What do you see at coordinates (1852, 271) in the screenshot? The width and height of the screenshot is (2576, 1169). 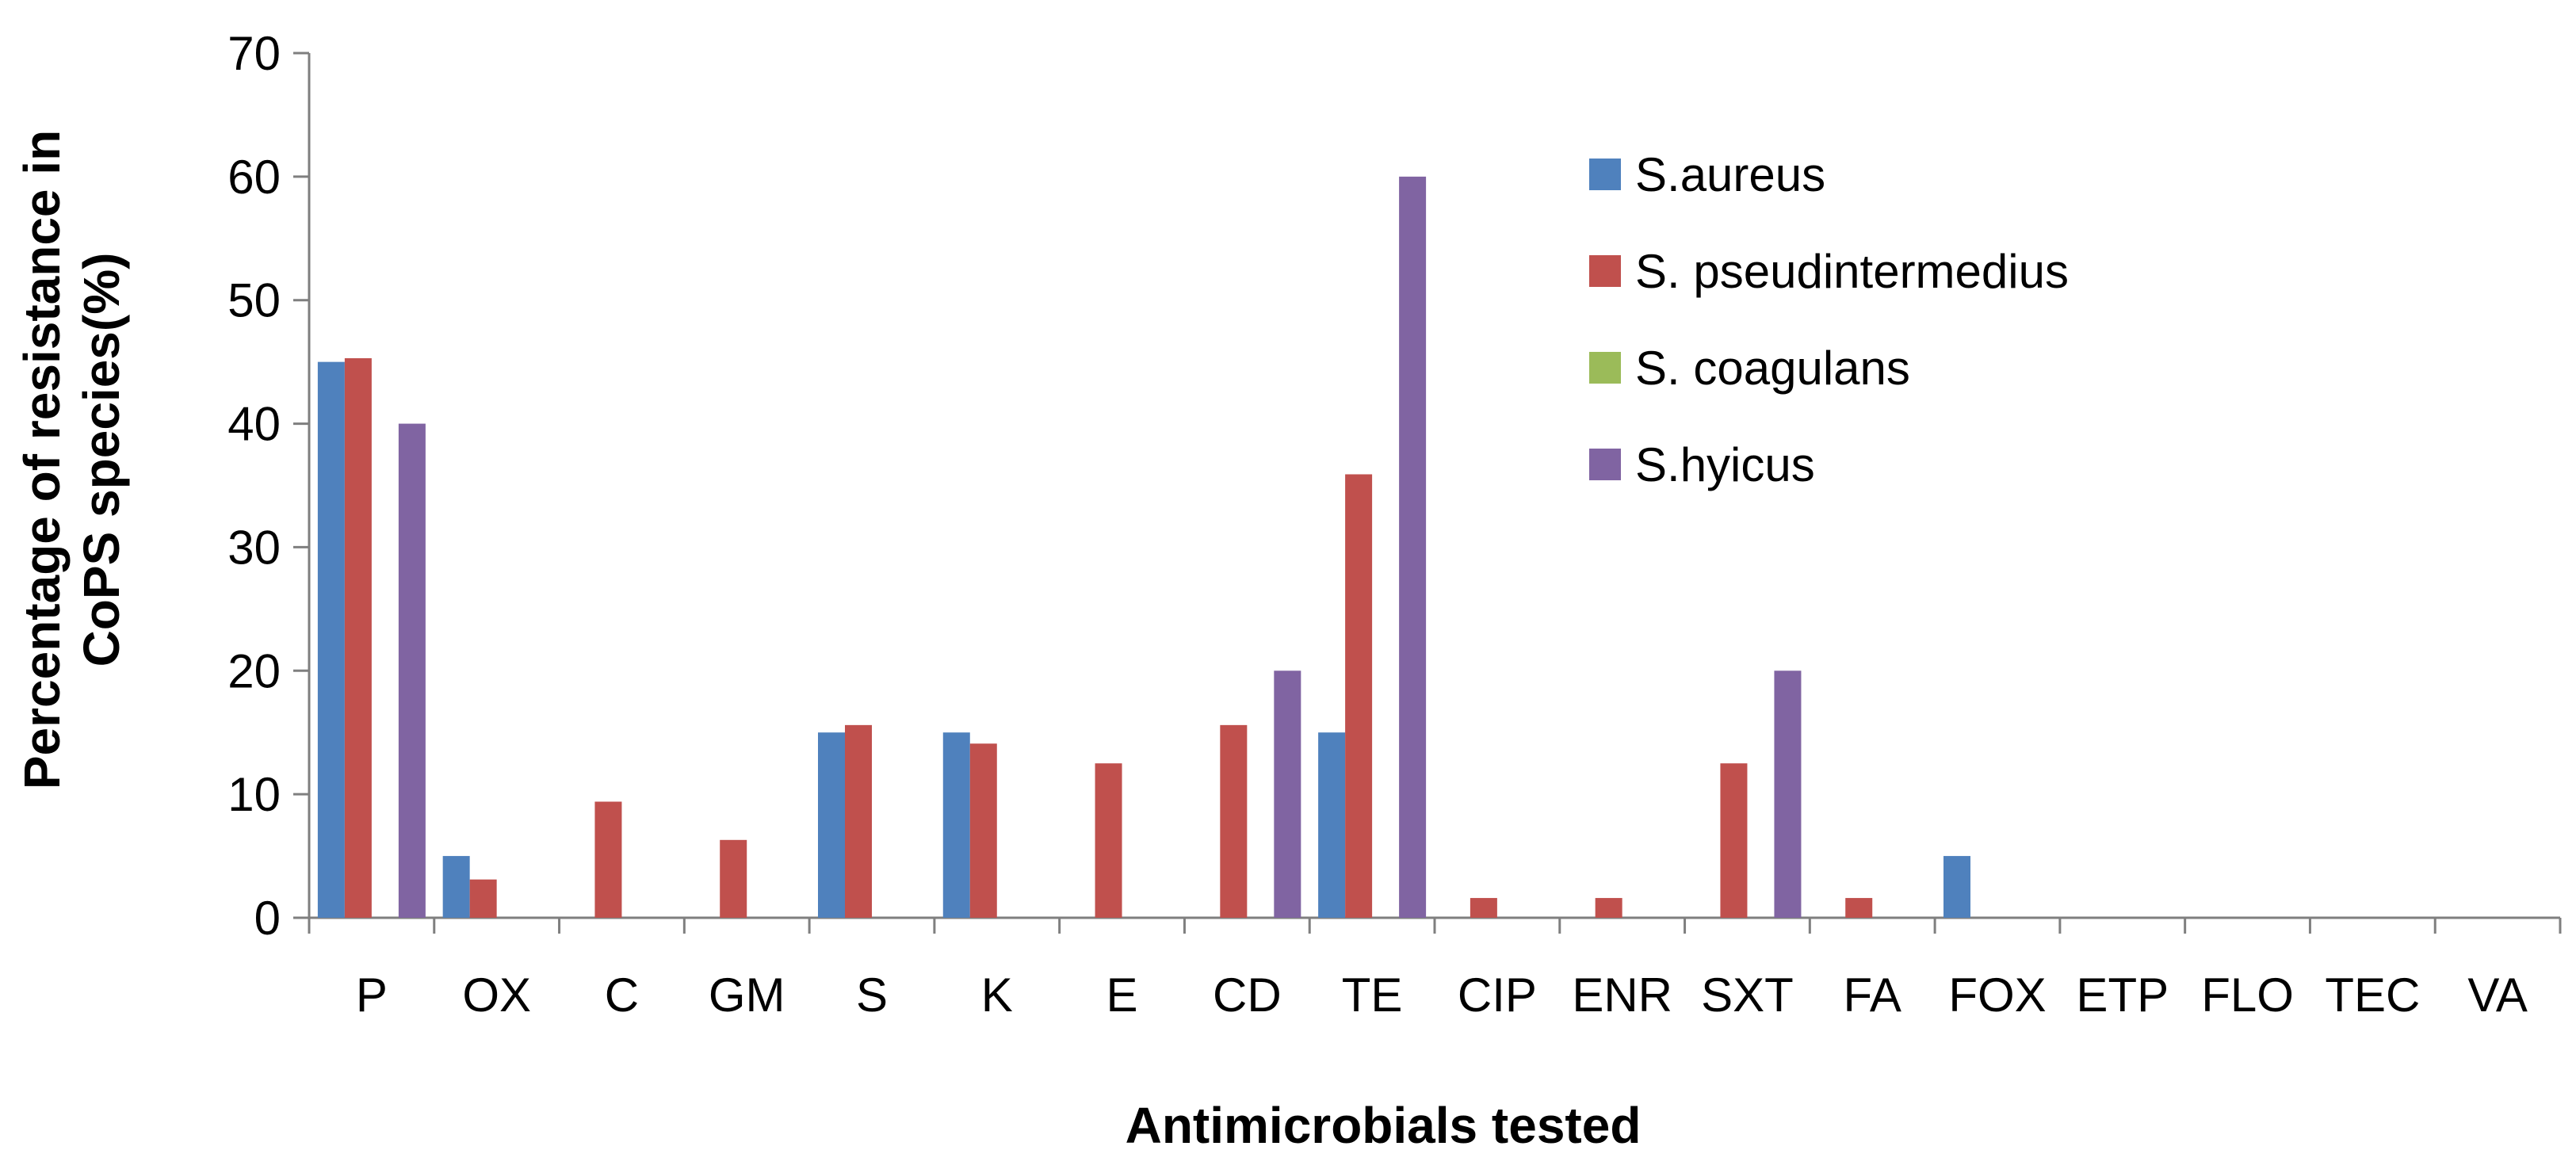 I see `legend-label: S. pseudintermedius` at bounding box center [1852, 271].